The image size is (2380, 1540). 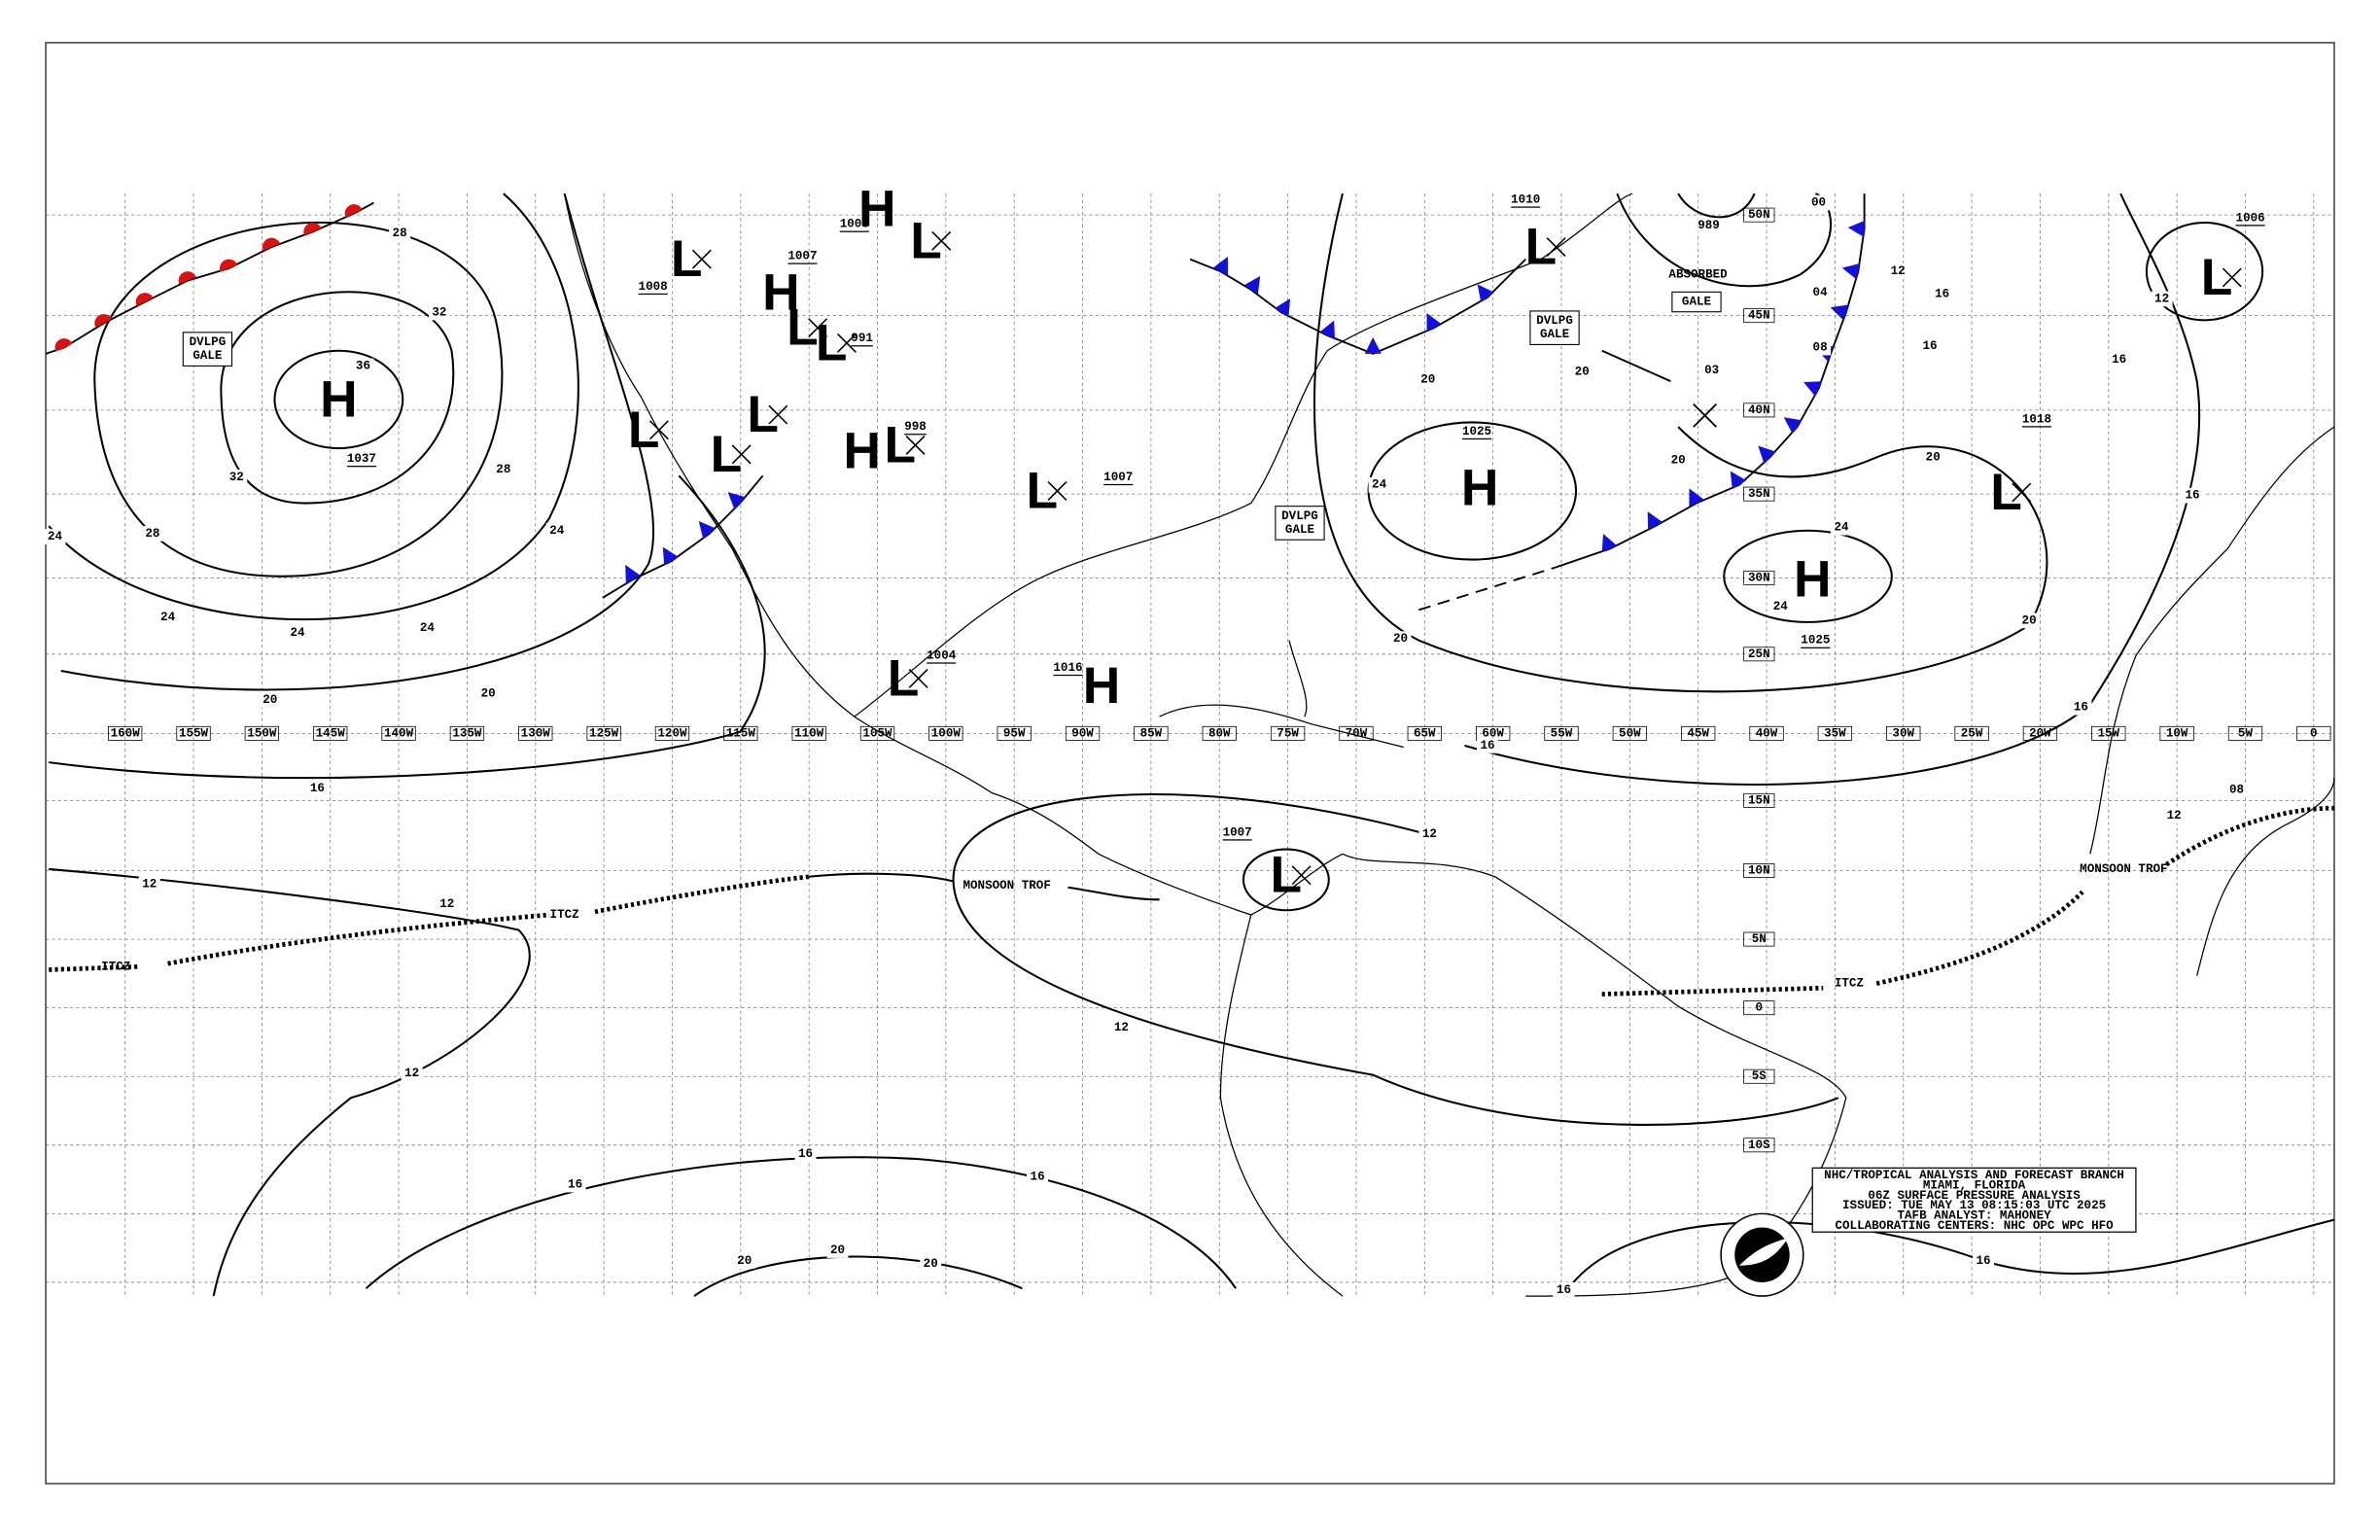 What do you see at coordinates (1967, 901) in the screenshot?
I see `itcz` at bounding box center [1967, 901].